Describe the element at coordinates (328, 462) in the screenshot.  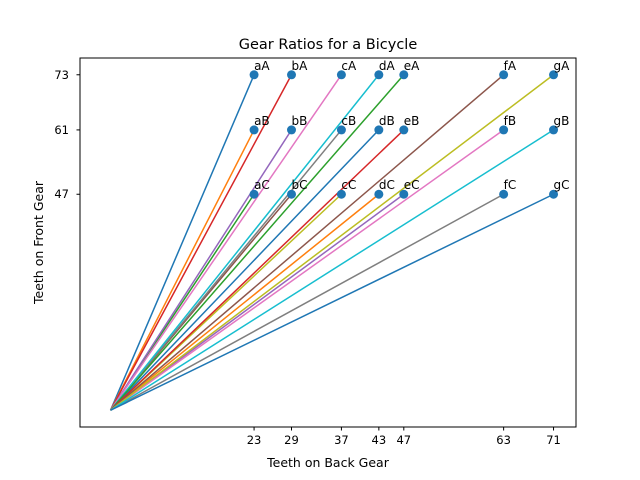
I see `x-axis-label: Teeth on Back Gear` at that location.